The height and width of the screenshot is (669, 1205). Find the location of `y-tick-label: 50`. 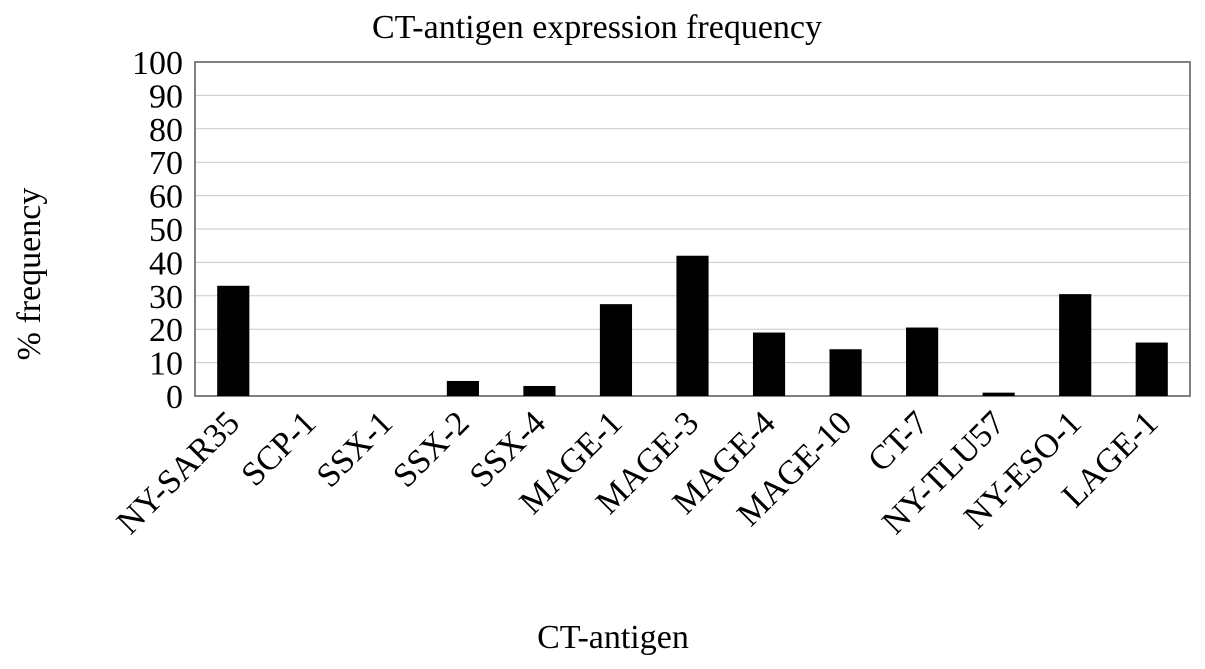

y-tick-label: 50 is located at coordinates (166, 230).